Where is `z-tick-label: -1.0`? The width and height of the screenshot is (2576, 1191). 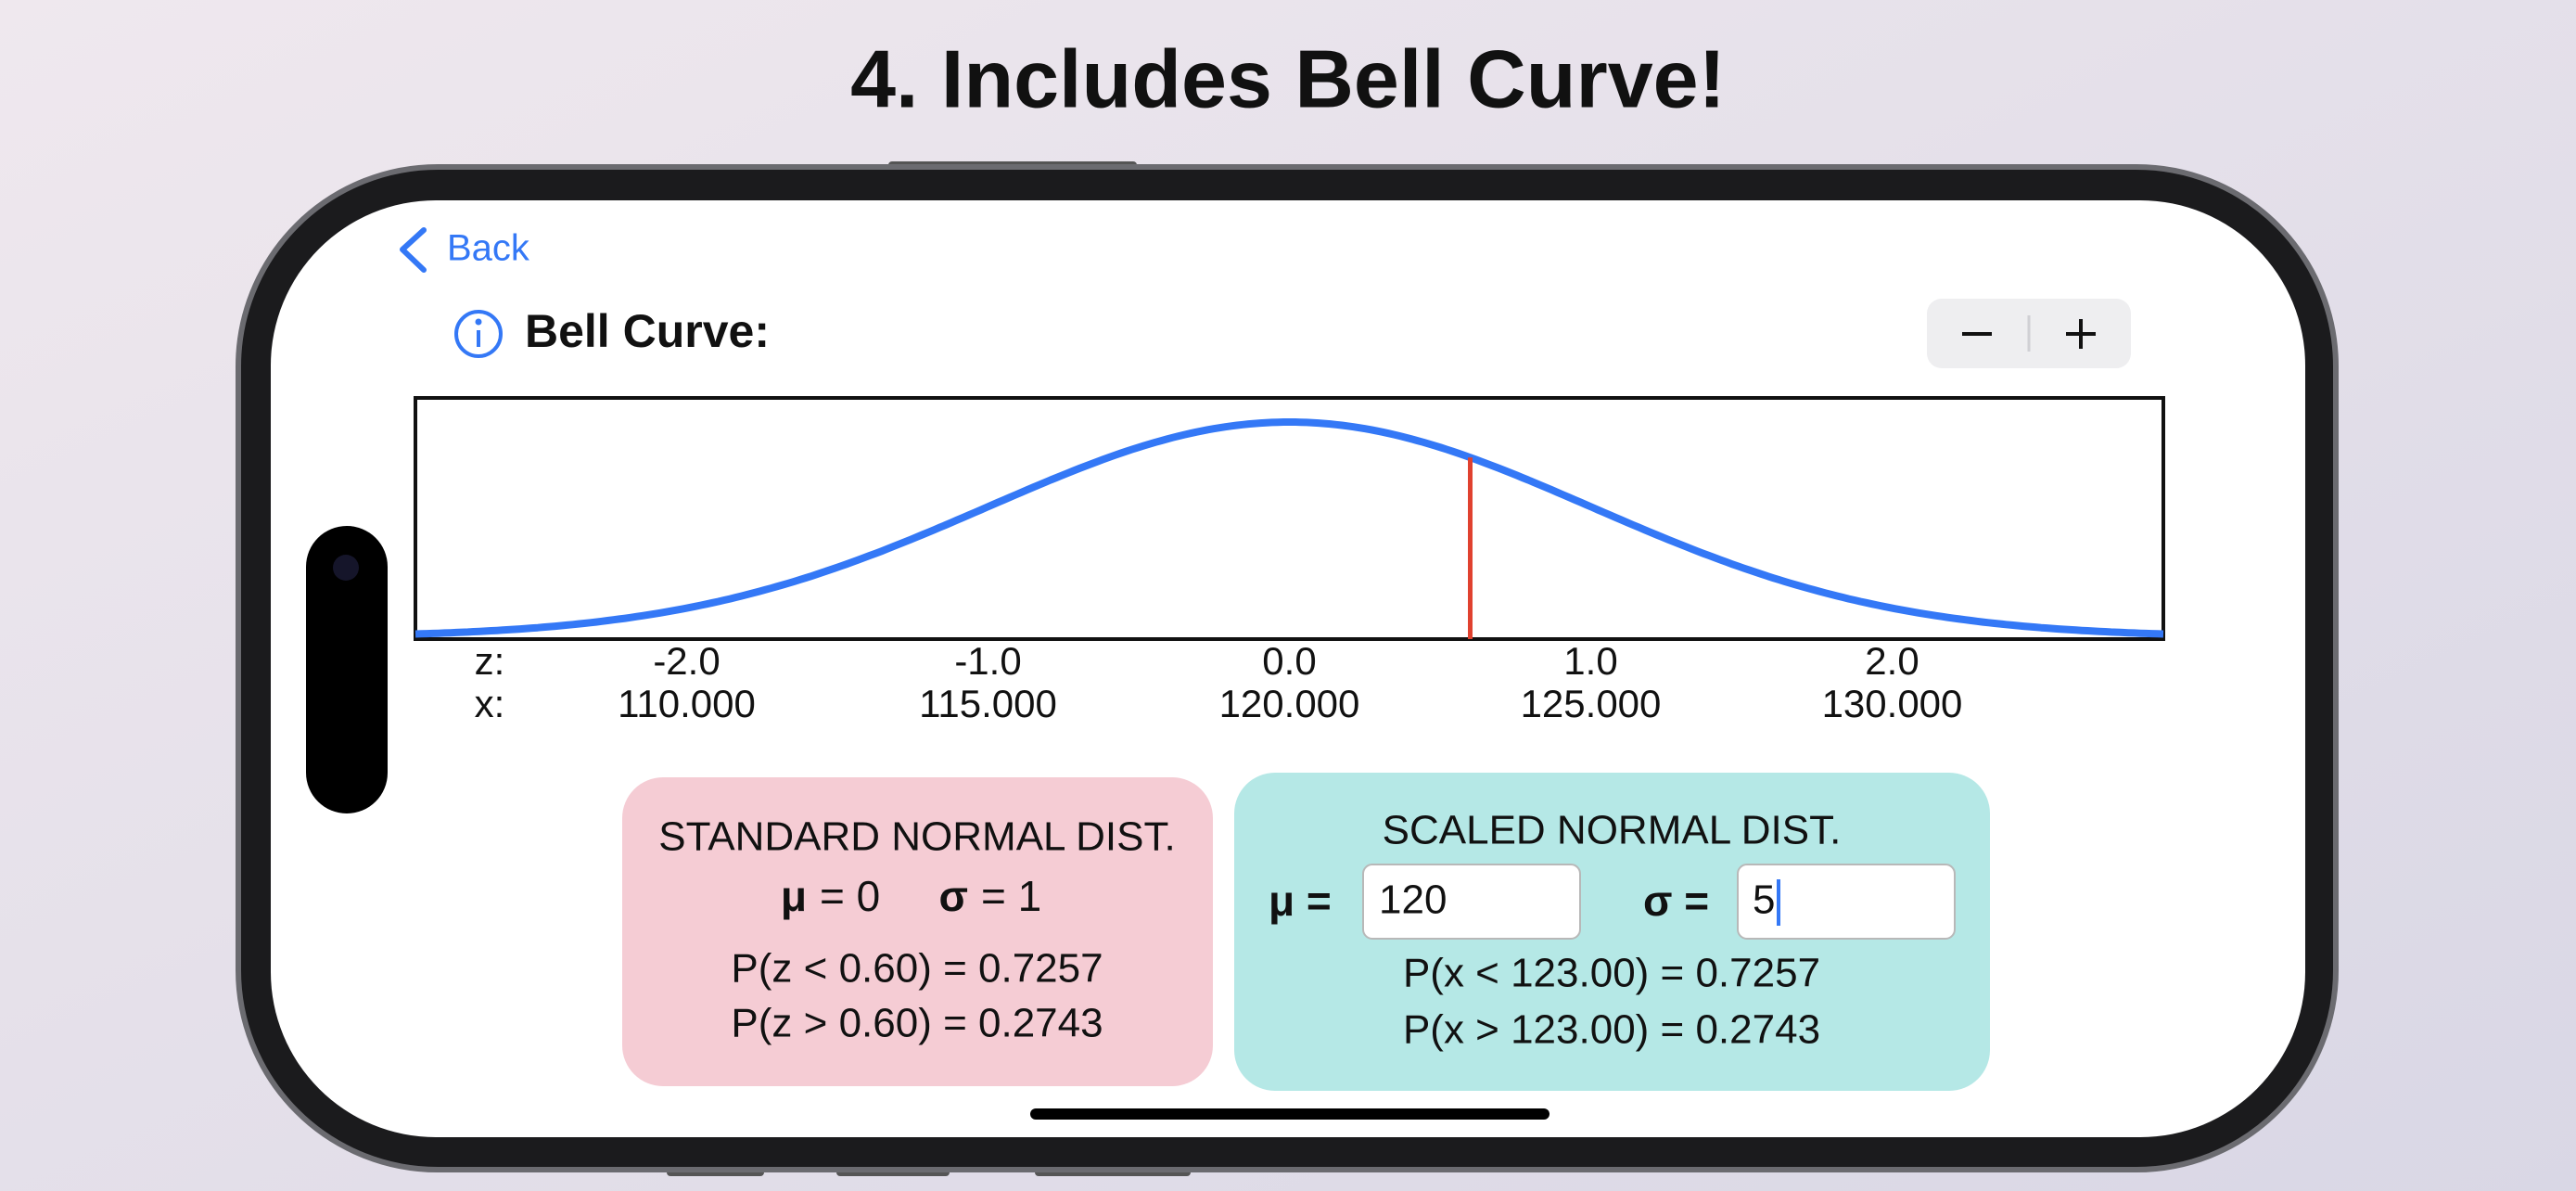 z-tick-label: -1.0 is located at coordinates (988, 661).